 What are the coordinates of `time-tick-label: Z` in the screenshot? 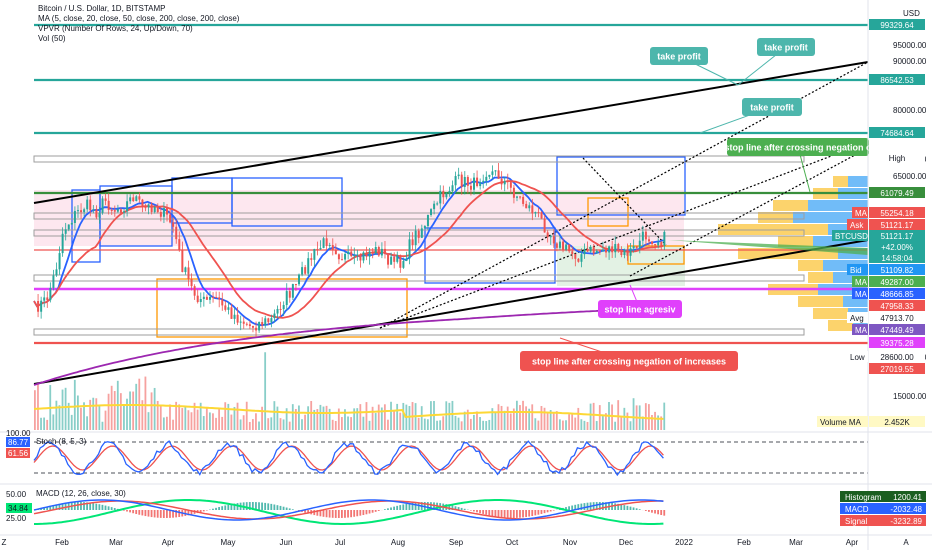 It's located at (4, 542).